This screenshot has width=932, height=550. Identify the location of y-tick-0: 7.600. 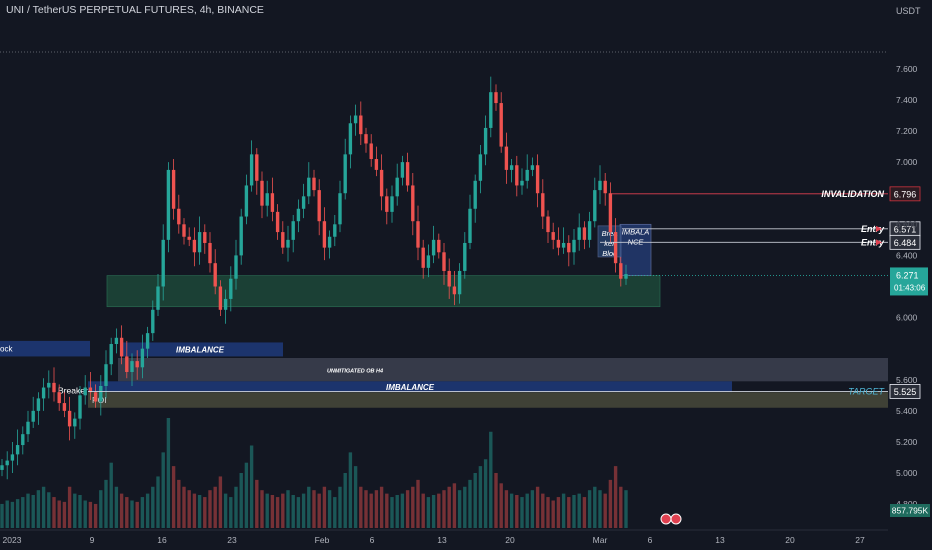
(907, 69).